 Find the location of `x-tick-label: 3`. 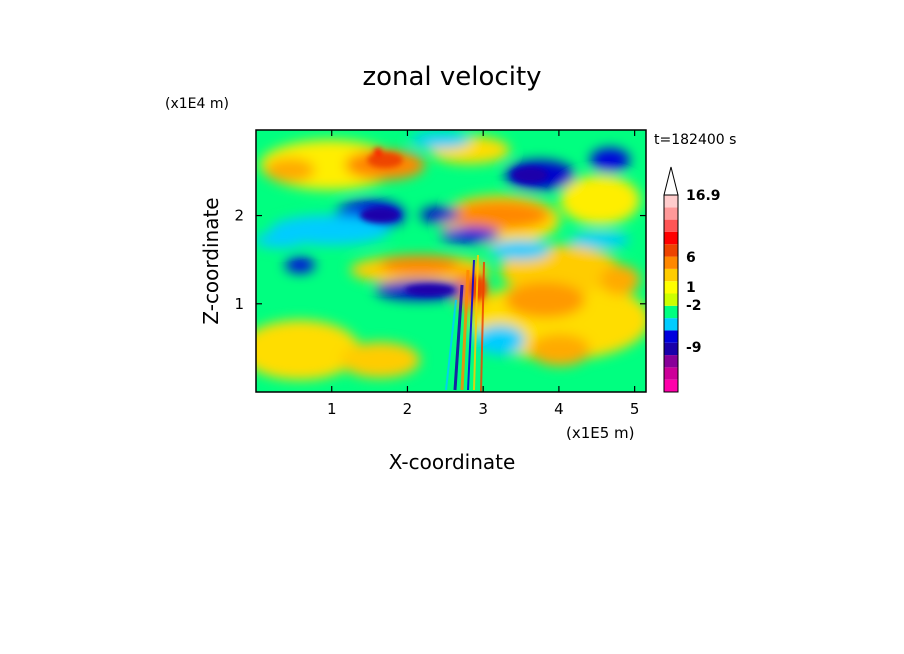

x-tick-label: 3 is located at coordinates (483, 409).